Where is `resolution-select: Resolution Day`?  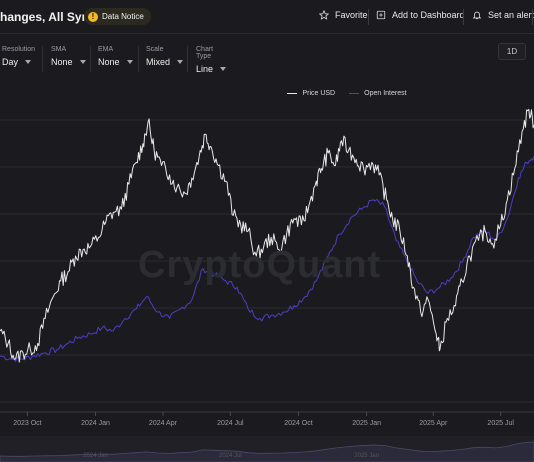
resolution-select: Resolution Day is located at coordinates (18, 57).